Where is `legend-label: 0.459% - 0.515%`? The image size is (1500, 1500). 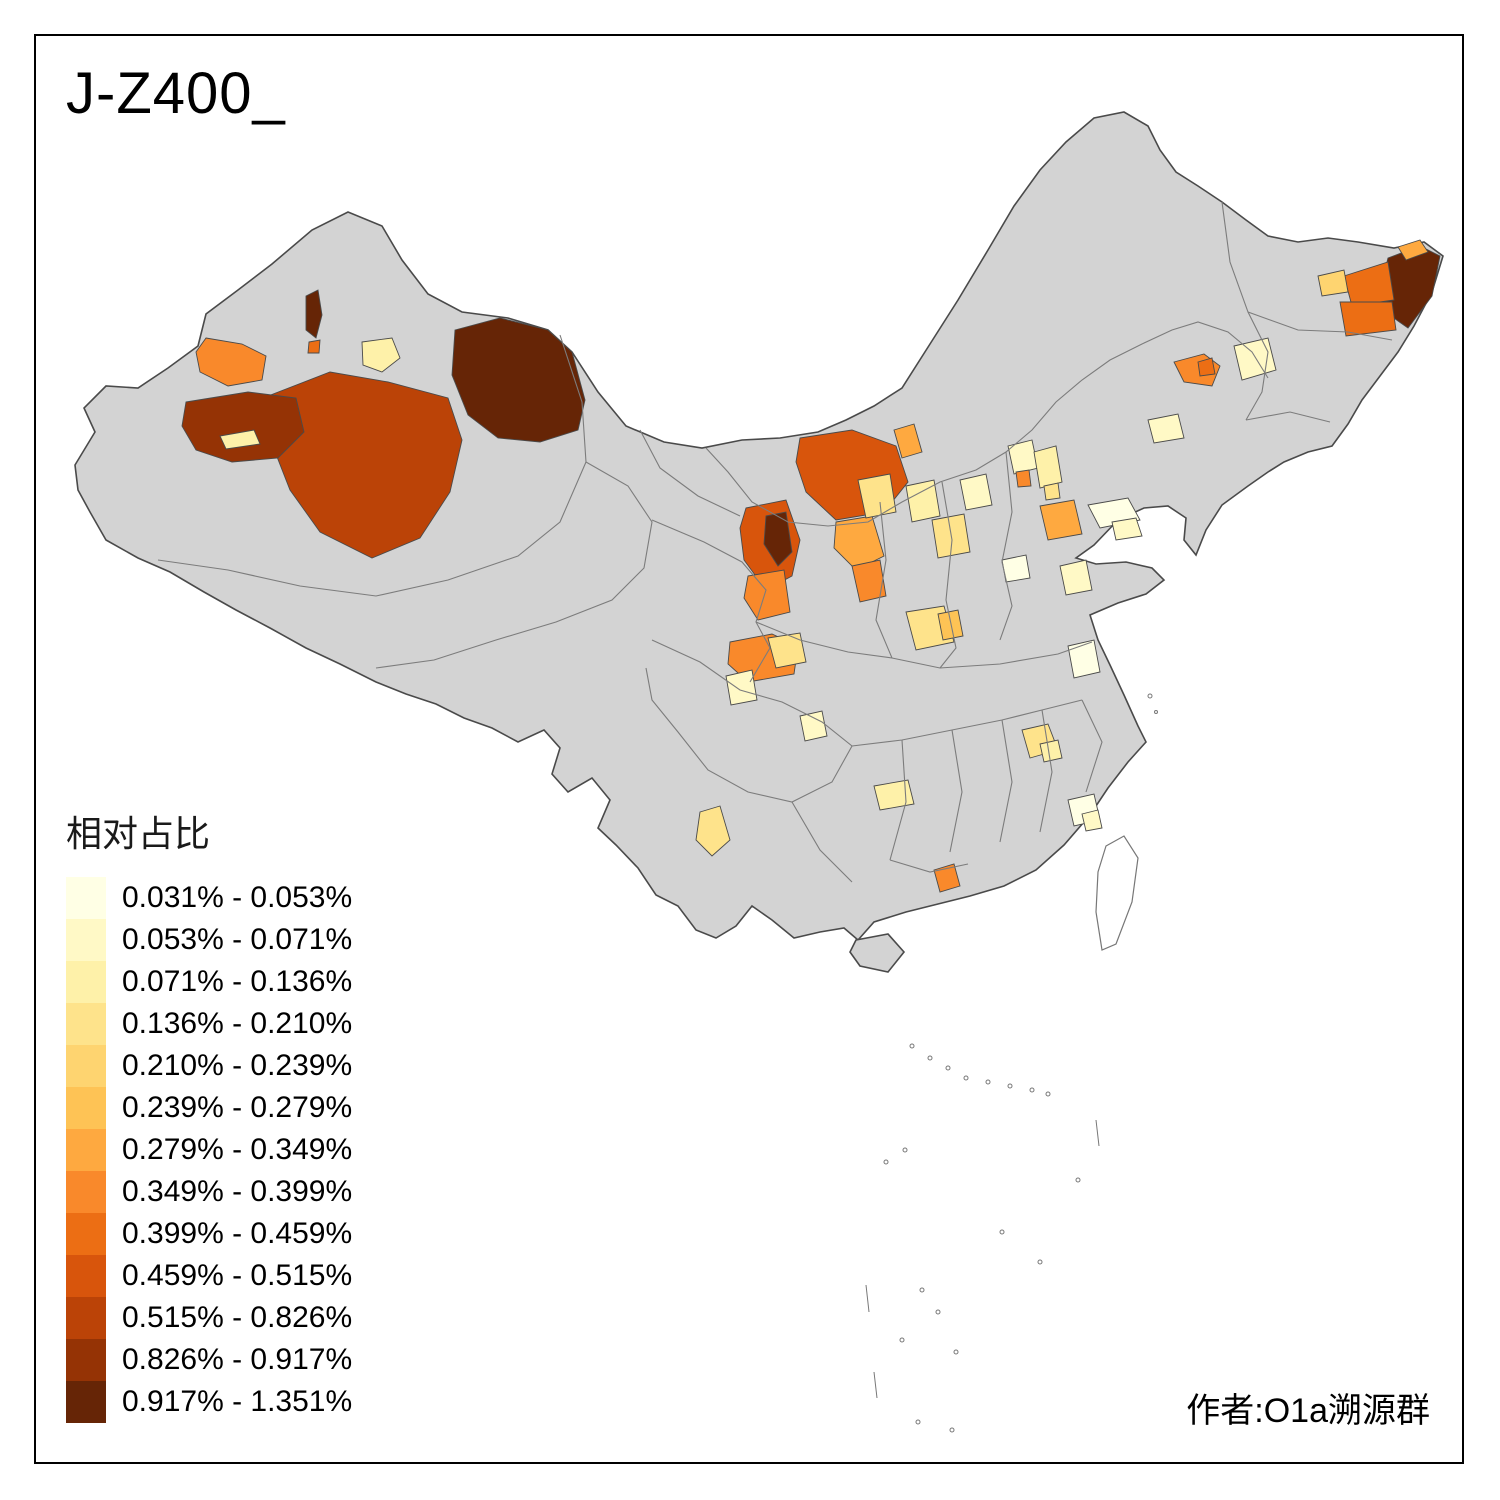
legend-label: 0.459% - 0.515% is located at coordinates (237, 1275).